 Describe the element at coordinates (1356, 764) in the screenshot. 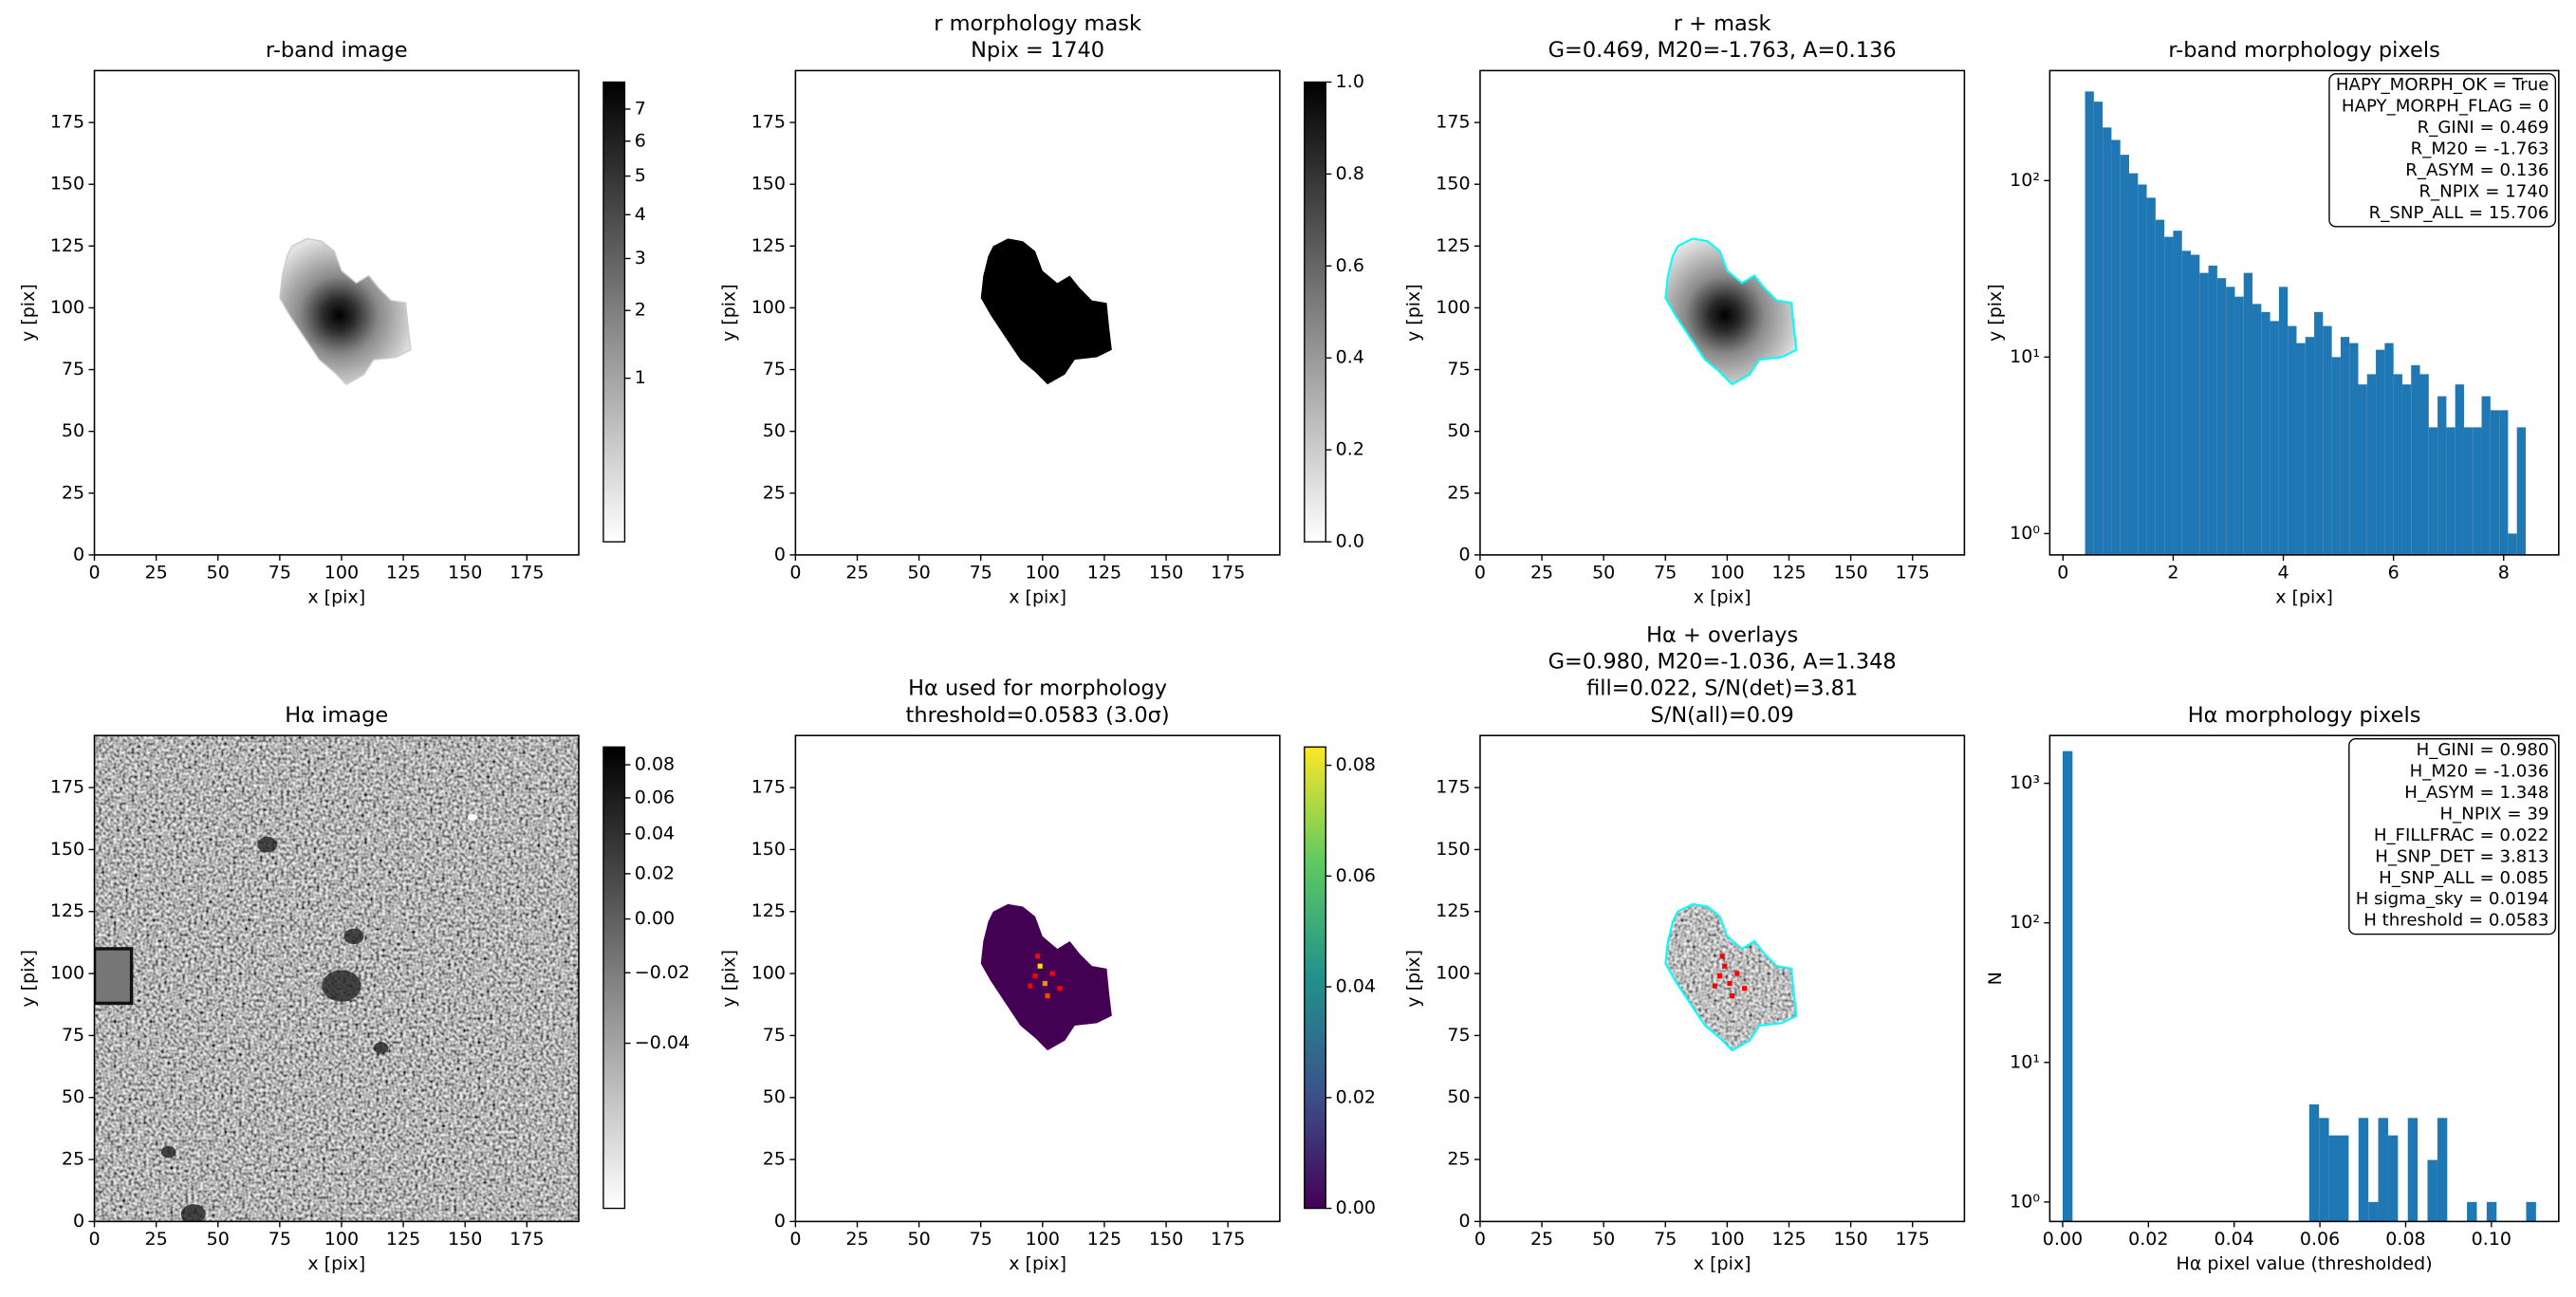

I see `colorbar-tick-label: 0.08` at that location.